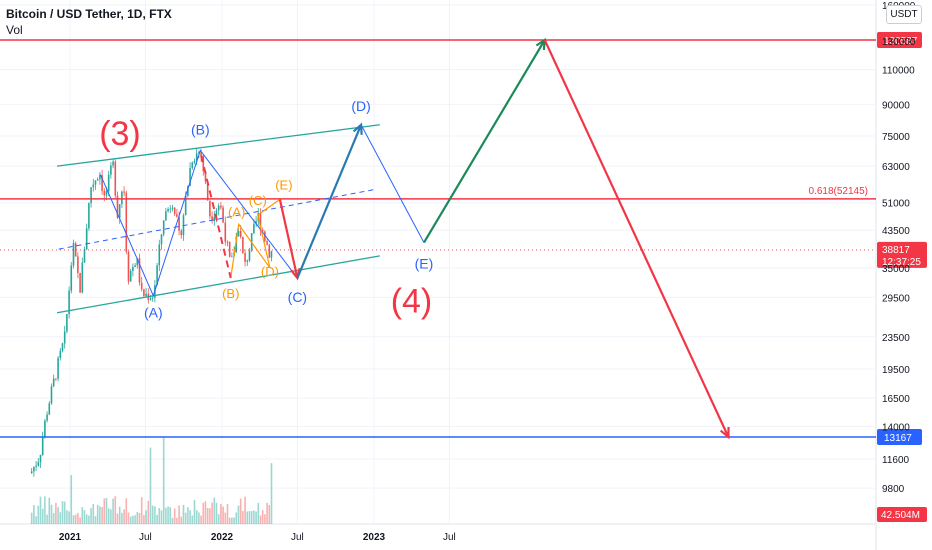 The width and height of the screenshot is (932, 550). I want to click on blue-wave-de, so click(360, 201).